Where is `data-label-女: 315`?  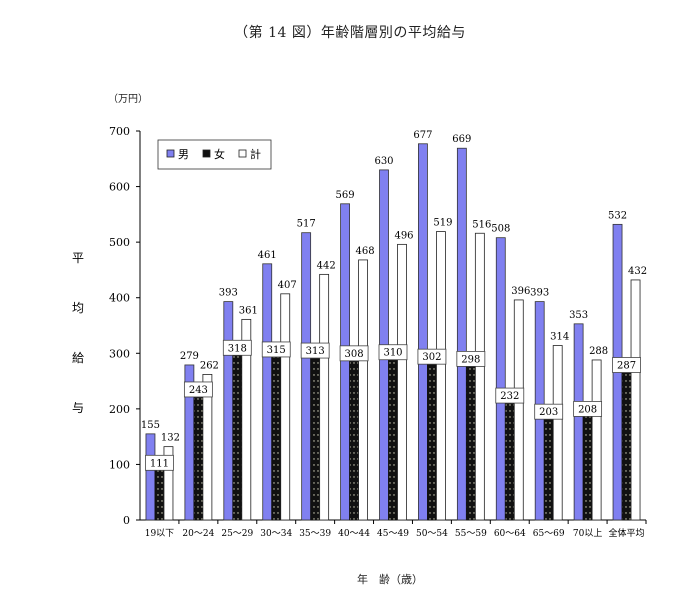 data-label-女: 315 is located at coordinates (276, 350).